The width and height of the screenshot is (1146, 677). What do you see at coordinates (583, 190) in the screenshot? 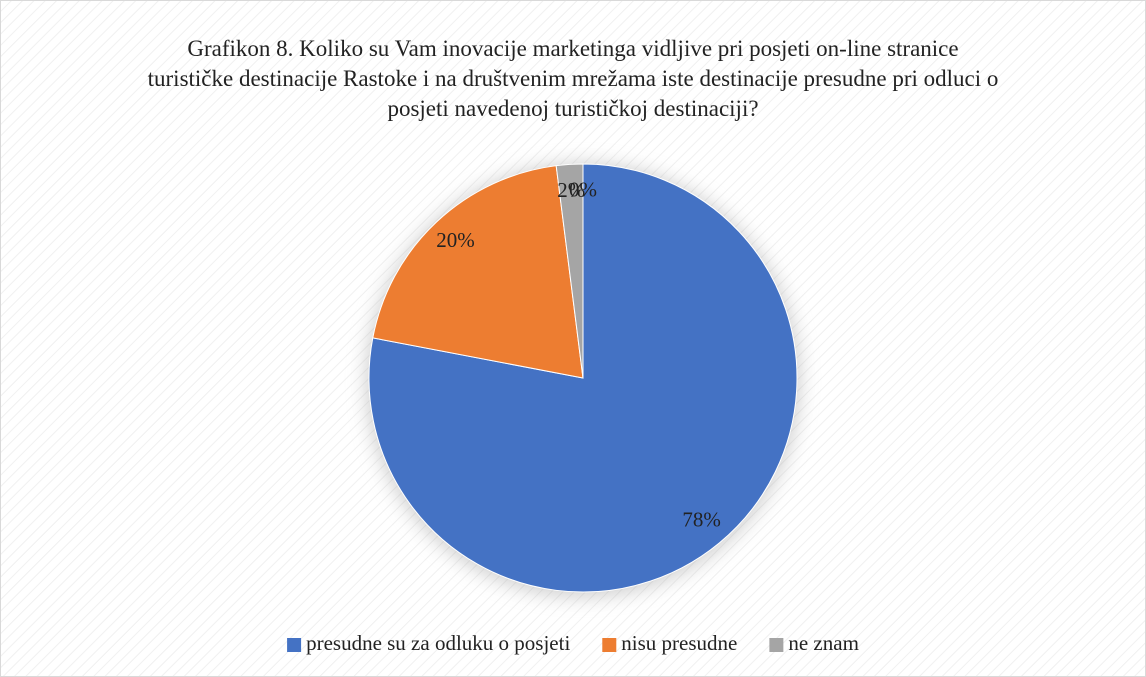
I see `data-label: 0%` at bounding box center [583, 190].